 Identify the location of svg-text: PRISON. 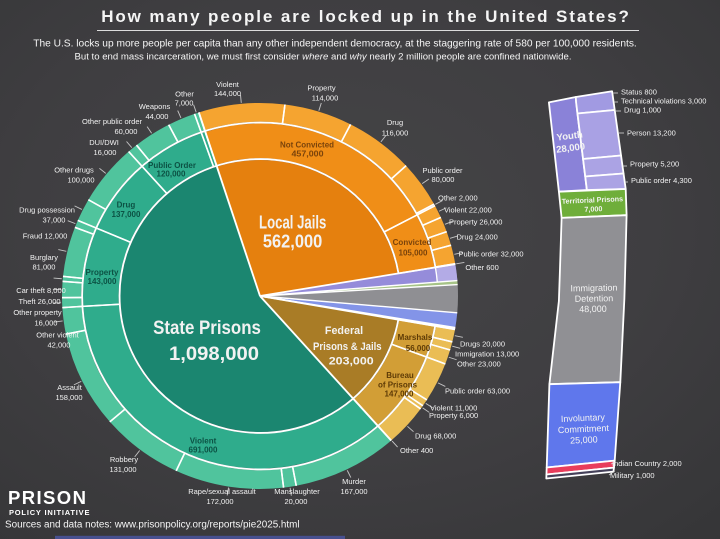
(47, 497).